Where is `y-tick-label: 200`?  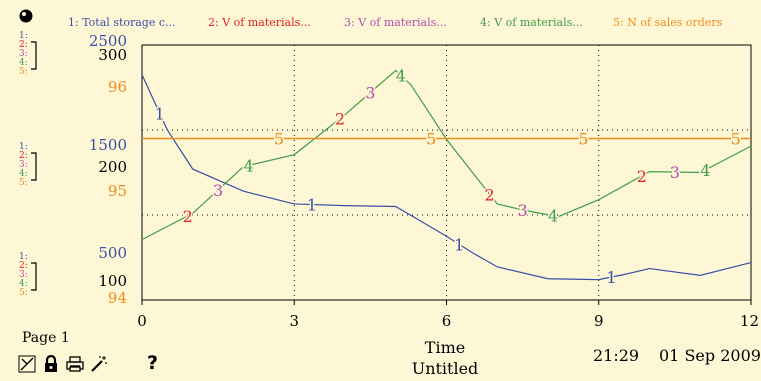 y-tick-label: 200 is located at coordinates (112, 167).